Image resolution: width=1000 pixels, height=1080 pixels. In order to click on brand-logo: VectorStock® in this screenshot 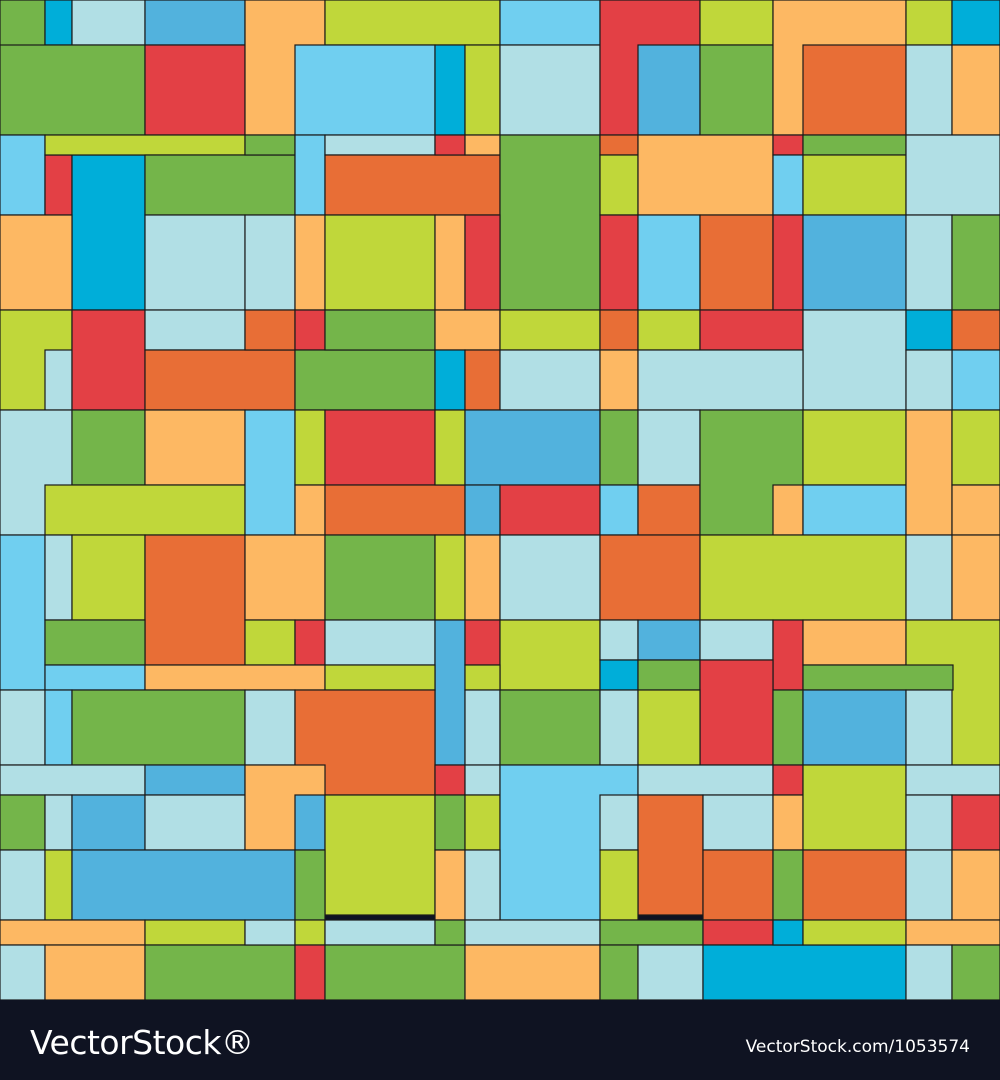, I will do `click(142, 1042)`.